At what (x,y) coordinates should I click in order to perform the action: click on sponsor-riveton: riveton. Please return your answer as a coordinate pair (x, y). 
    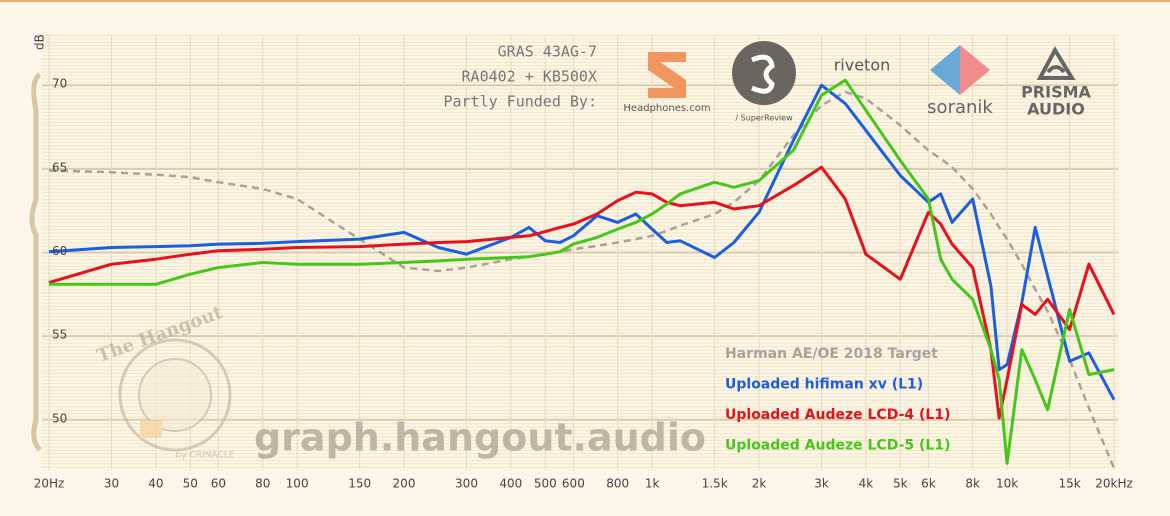
    Looking at the image, I should click on (862, 65).